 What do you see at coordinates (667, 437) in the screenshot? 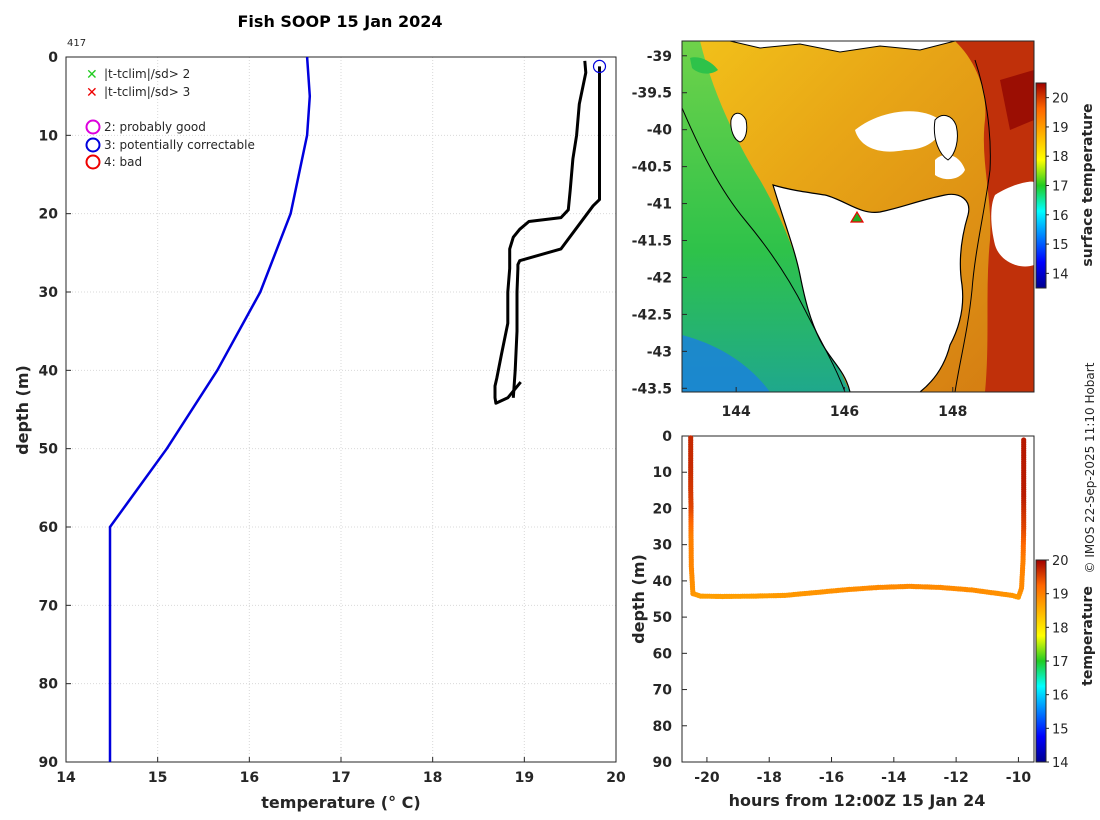
I see `time-depth-y-tick-label: 0` at bounding box center [667, 437].